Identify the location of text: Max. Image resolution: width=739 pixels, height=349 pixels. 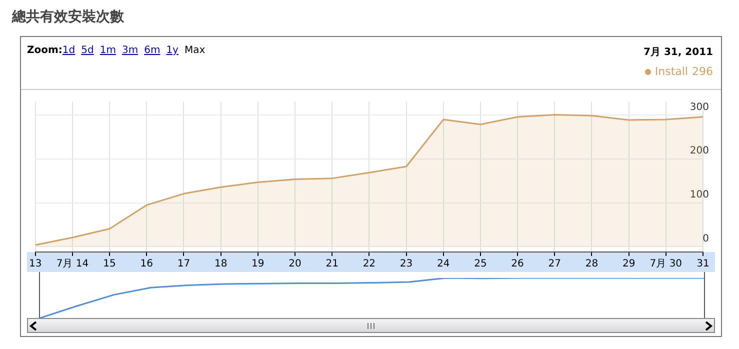
(195, 50).